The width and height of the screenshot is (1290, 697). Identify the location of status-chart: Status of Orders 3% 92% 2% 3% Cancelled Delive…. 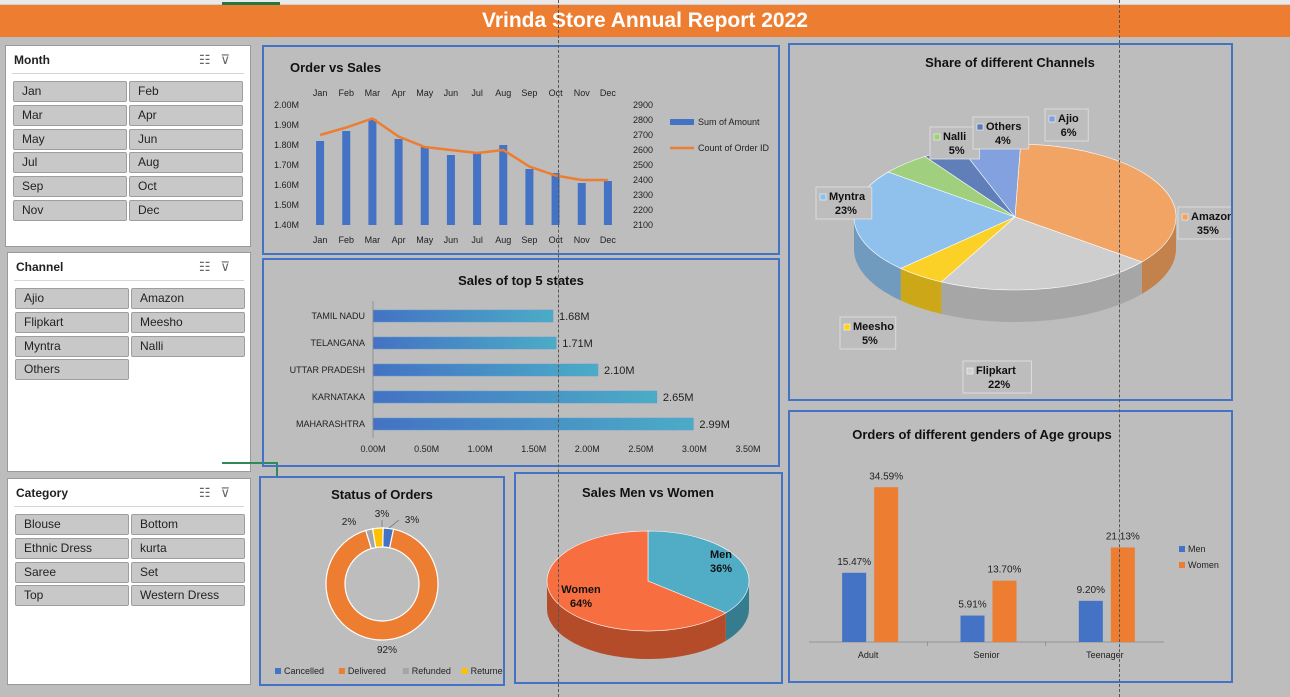
(391, 581).